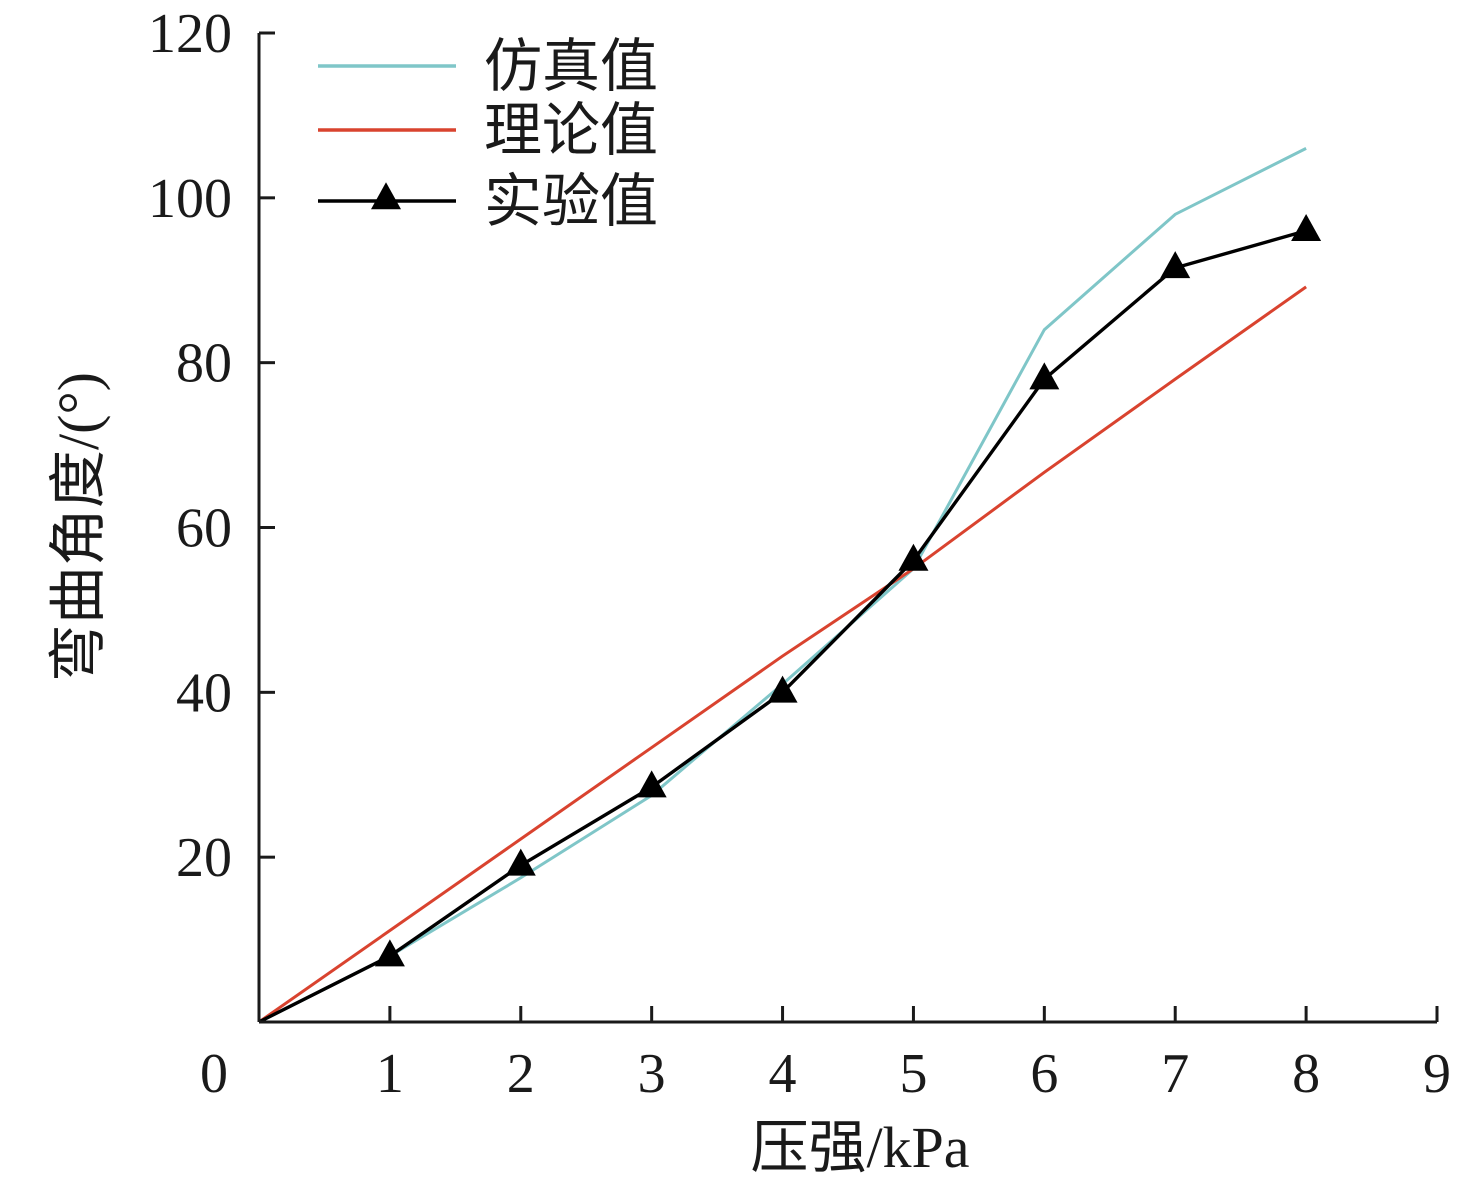 Image resolution: width=1471 pixels, height=1190 pixels. What do you see at coordinates (859, 1147) in the screenshot?
I see `x-axis-title: 压强/kPa` at bounding box center [859, 1147].